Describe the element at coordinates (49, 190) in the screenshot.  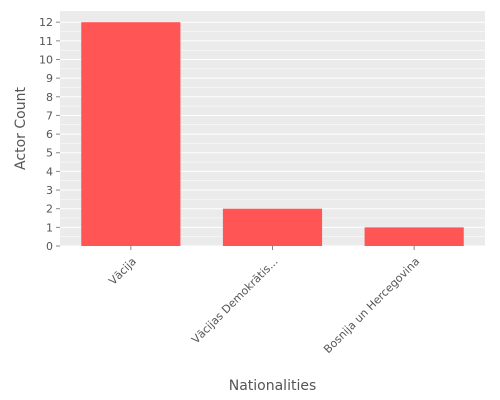
I see `y-tick-label: 3` at that location.